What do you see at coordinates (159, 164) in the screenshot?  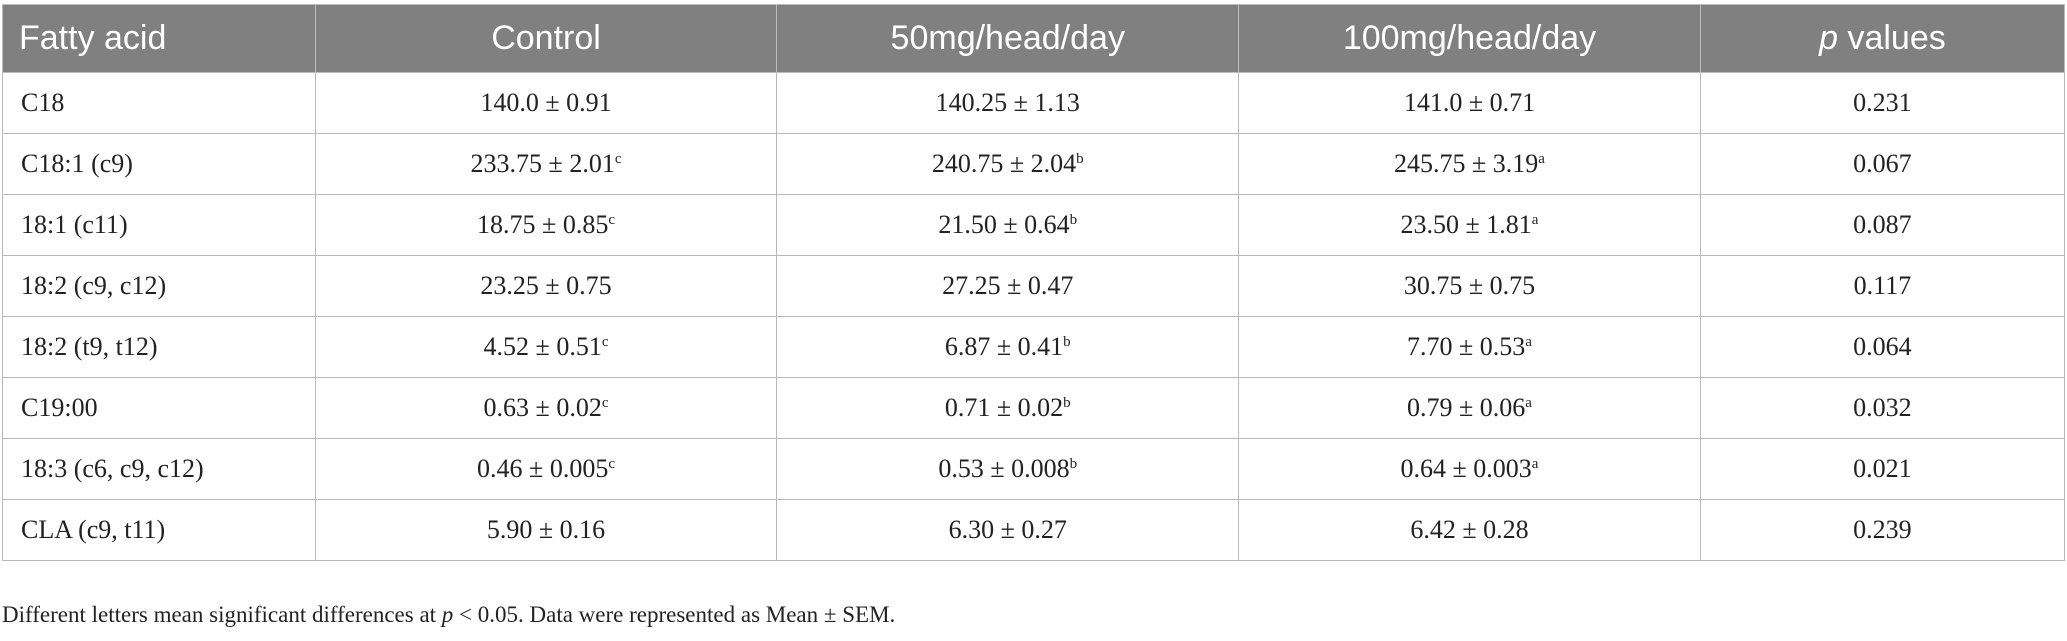 I see `cell-fatty-acid: C18:1 (c9)` at bounding box center [159, 164].